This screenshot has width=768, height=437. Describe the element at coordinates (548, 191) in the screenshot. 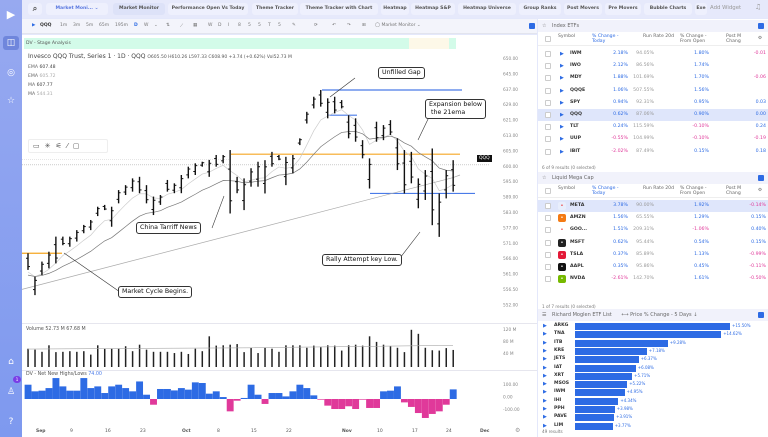

I see `select-all-checkbox` at that location.